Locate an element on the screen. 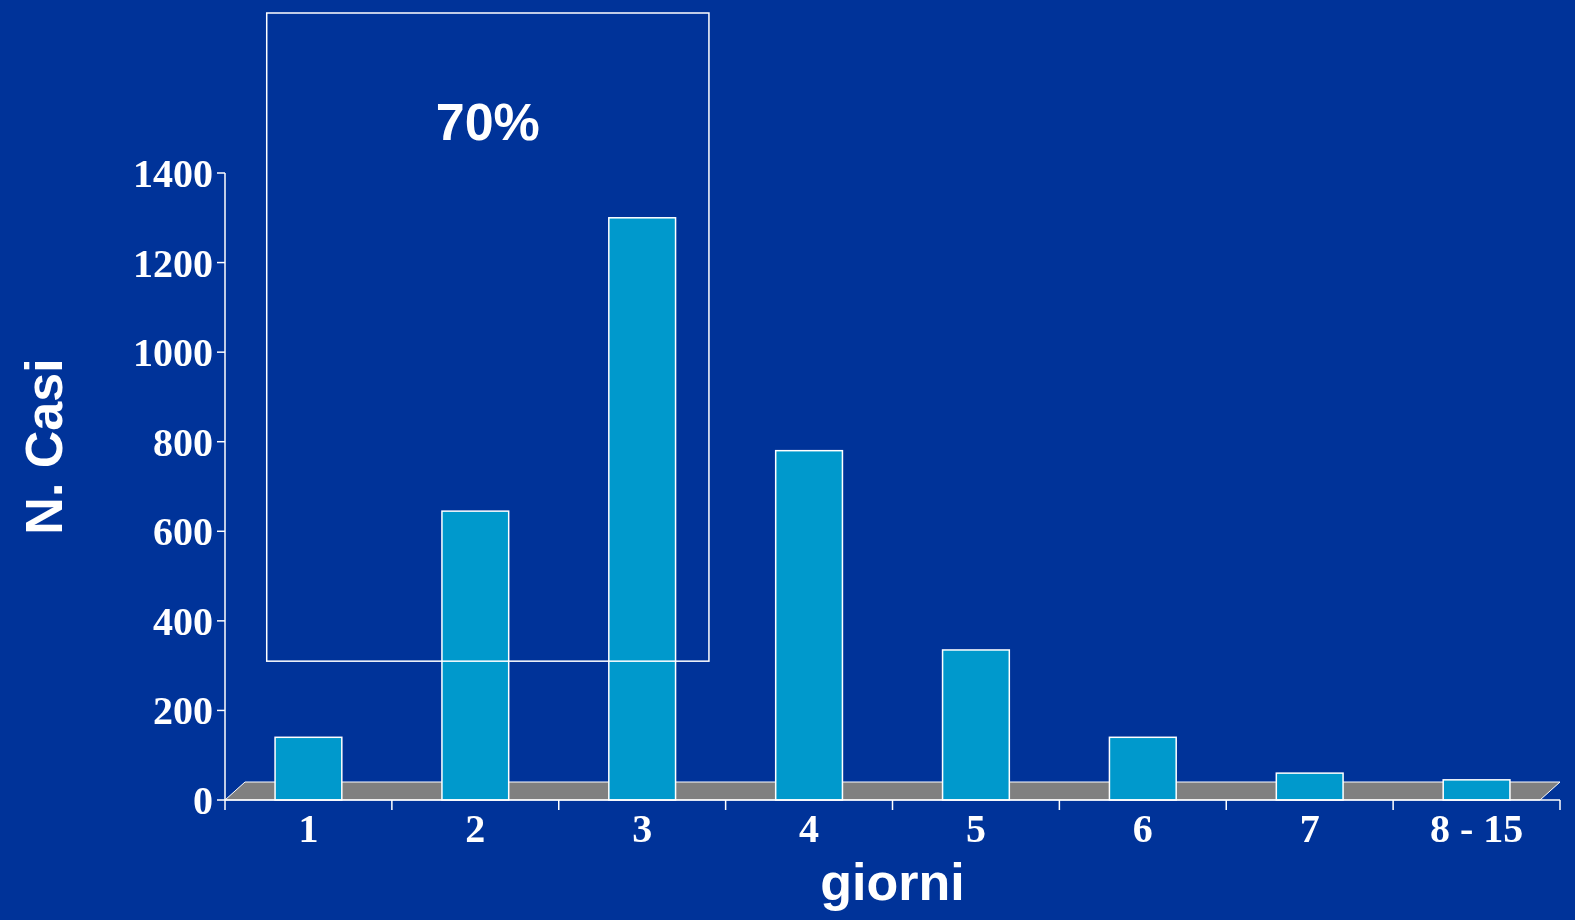  y-tick-label: 0 is located at coordinates (203, 800).